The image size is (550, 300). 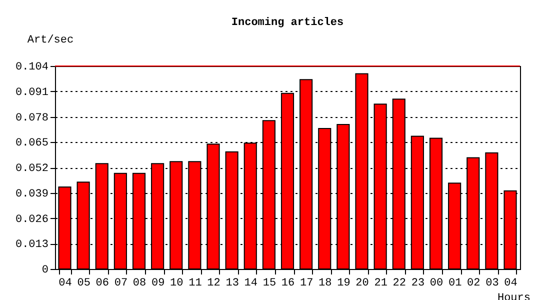 What do you see at coordinates (195, 284) in the screenshot?
I see `x-tick-label: 11` at bounding box center [195, 284].